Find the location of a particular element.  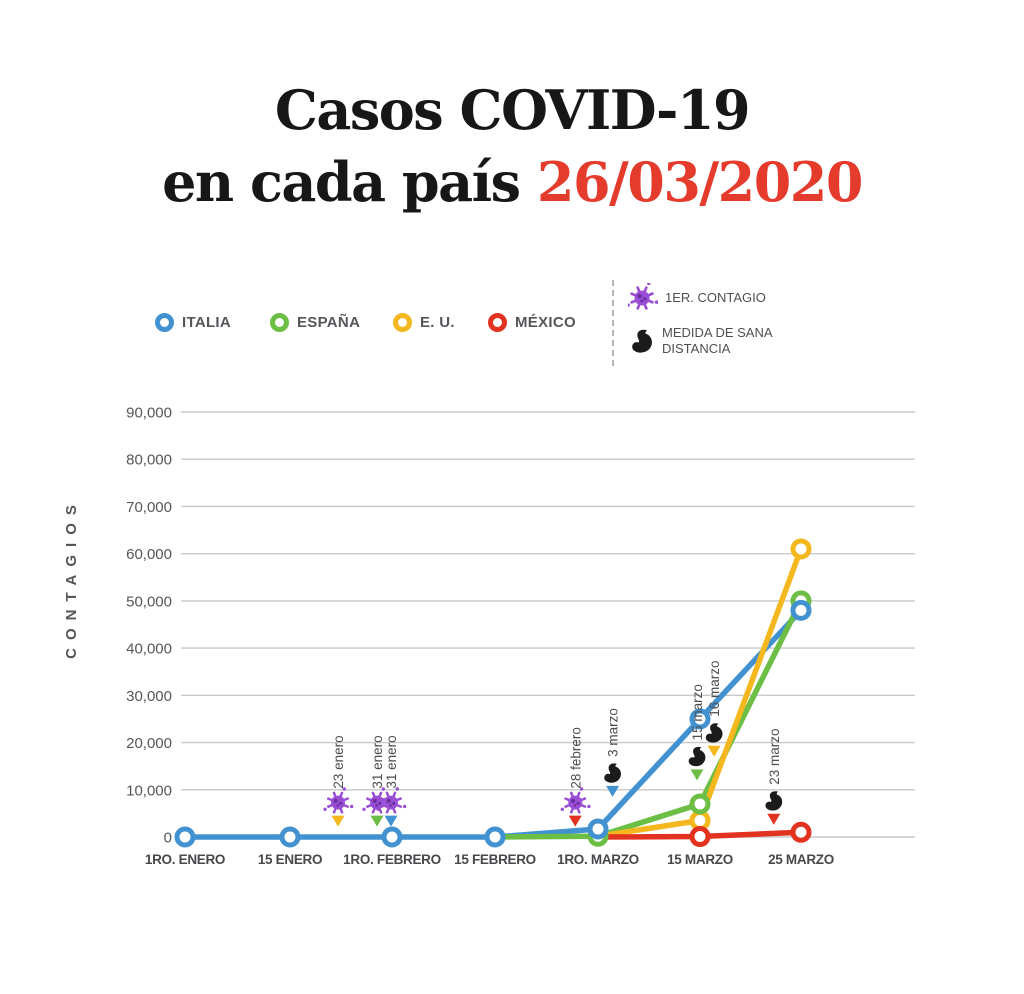

annotation-label: 28 febrero is located at coordinates (575, 758).